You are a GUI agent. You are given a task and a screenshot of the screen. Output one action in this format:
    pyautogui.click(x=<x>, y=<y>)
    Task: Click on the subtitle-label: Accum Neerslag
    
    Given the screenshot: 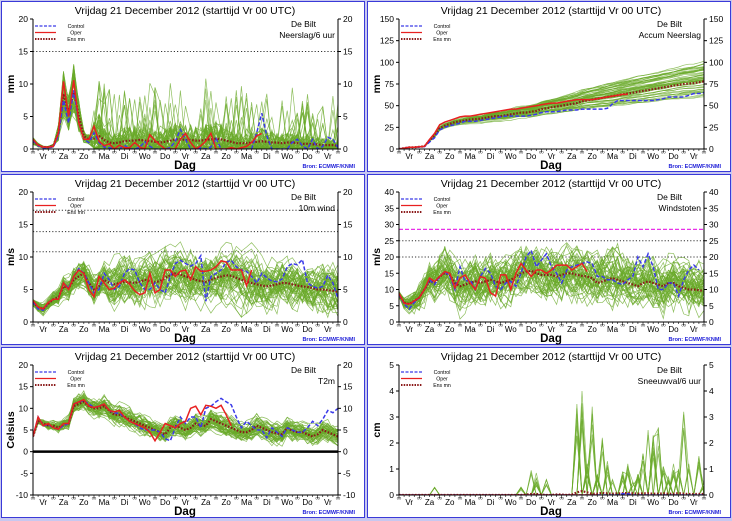 What is the action you would take?
    pyautogui.click(x=670, y=35)
    